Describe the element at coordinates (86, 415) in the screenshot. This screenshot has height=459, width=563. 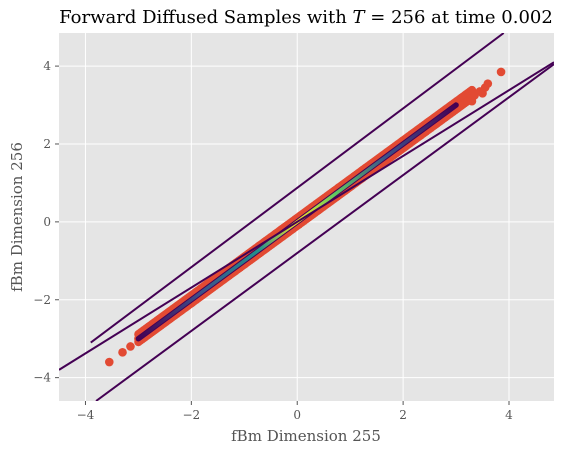
I see `x-tick-label: −4` at that location.